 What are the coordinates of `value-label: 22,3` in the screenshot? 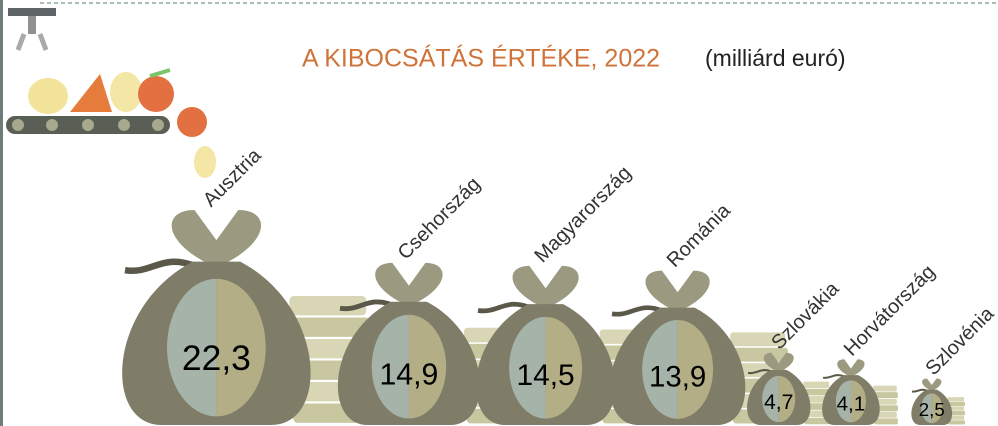 It's located at (216, 358).